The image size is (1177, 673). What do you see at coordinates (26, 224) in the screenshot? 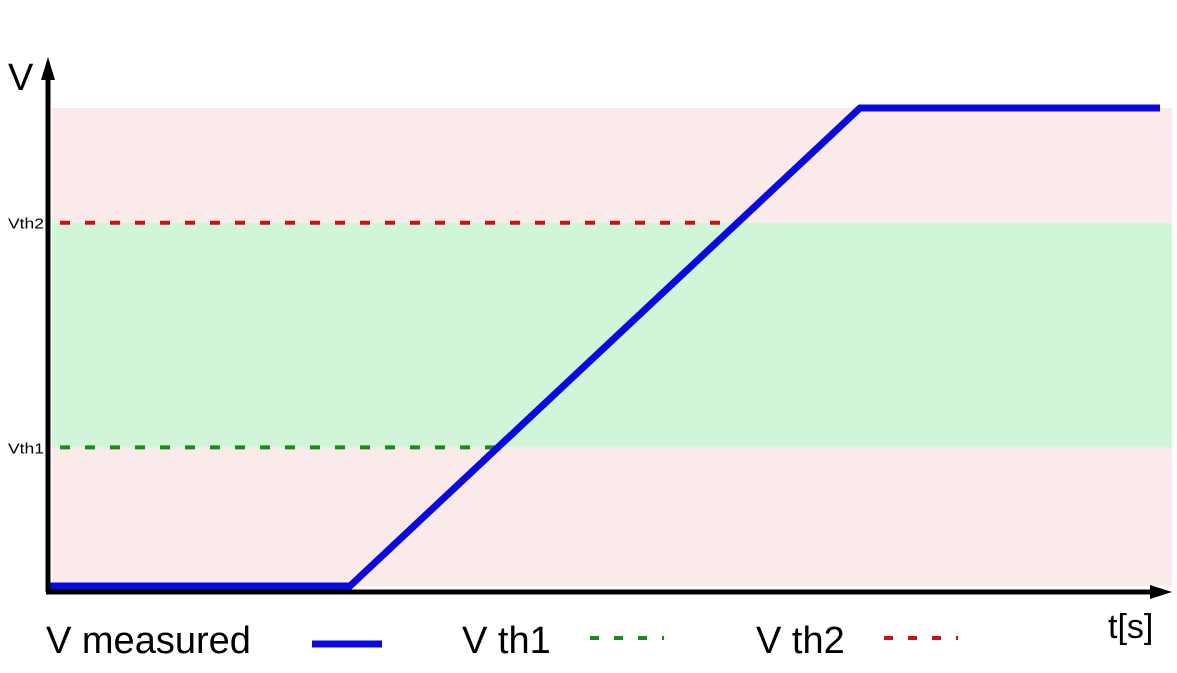
I see `y-tick-label-2: Vth2` at bounding box center [26, 224].